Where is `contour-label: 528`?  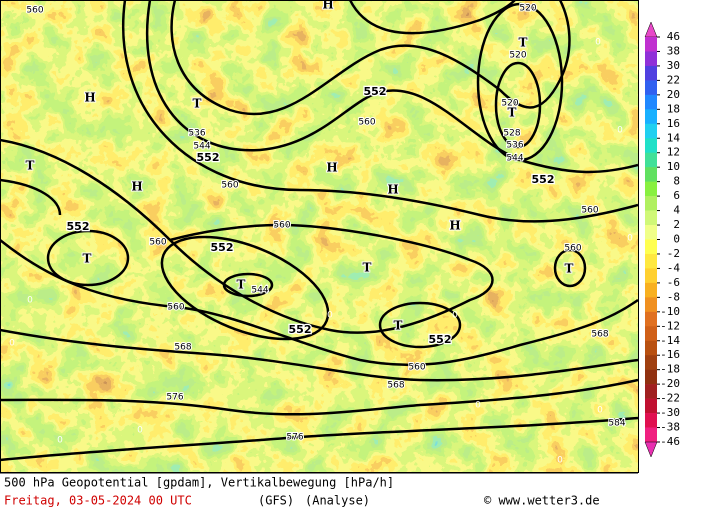
contour-label: 528 is located at coordinates (511, 134).